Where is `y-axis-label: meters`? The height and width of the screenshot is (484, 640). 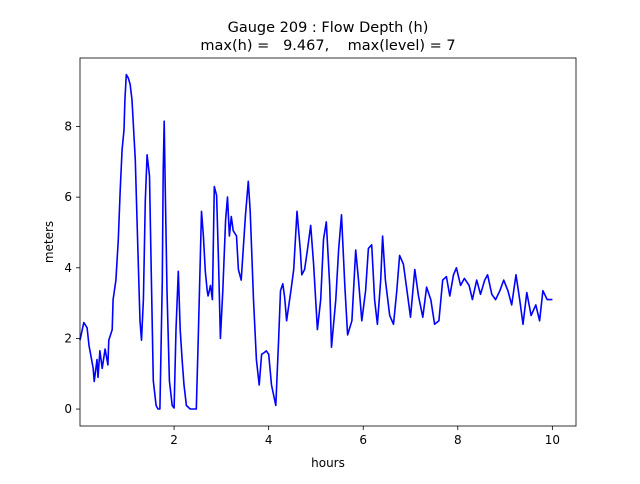
y-axis-label: meters is located at coordinates (49, 242).